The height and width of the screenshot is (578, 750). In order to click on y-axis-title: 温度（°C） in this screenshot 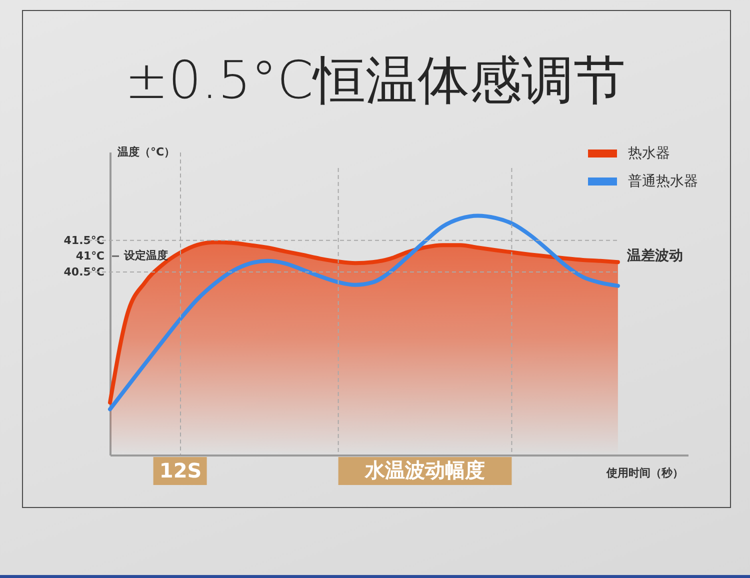, I will do `click(146, 152)`.